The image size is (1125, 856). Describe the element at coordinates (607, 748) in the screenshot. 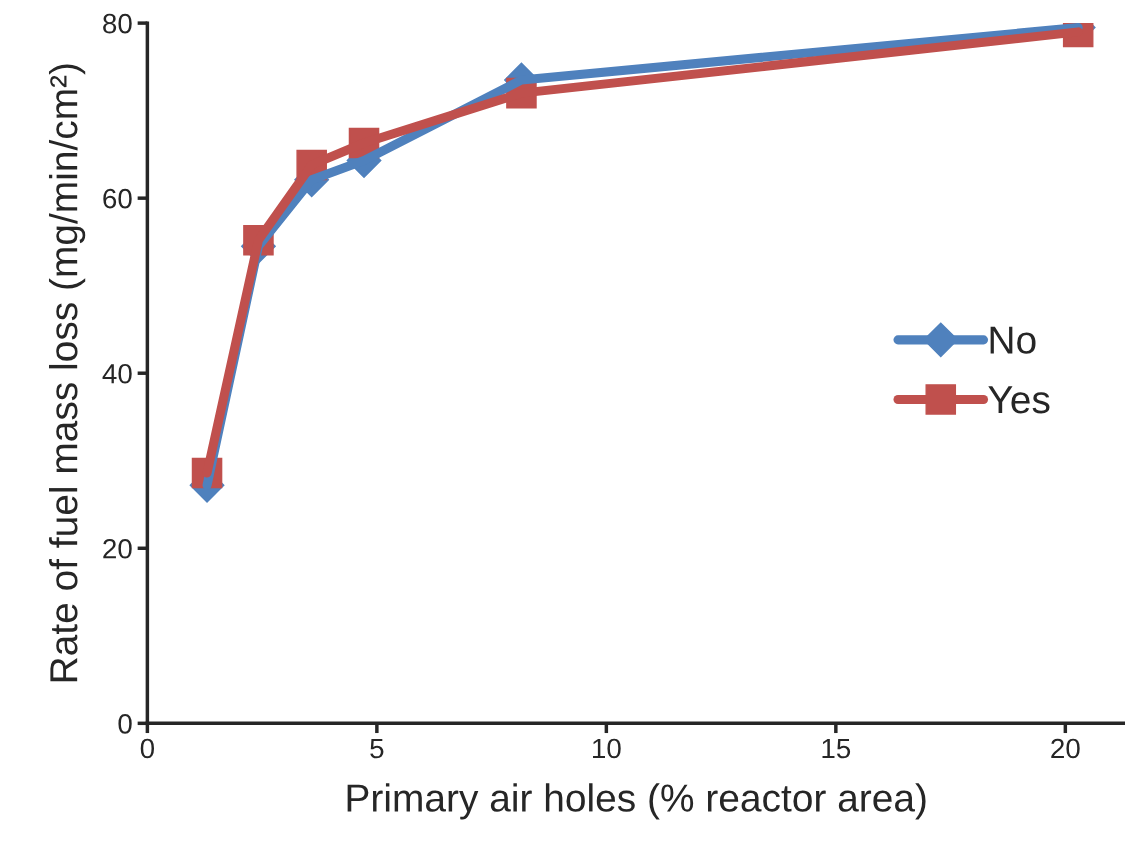

I see `x-tick-label: 10` at that location.